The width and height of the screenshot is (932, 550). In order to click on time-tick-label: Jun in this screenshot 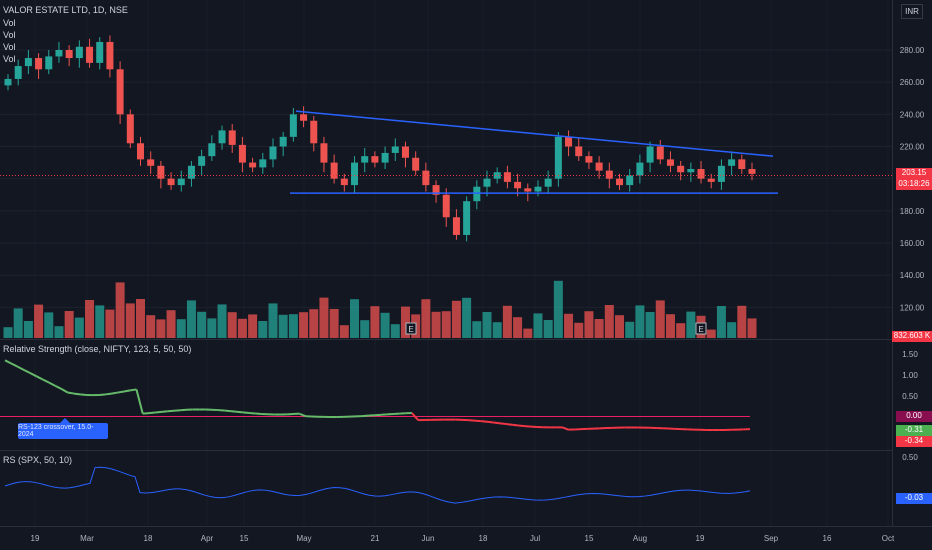, I will do `click(428, 538)`.